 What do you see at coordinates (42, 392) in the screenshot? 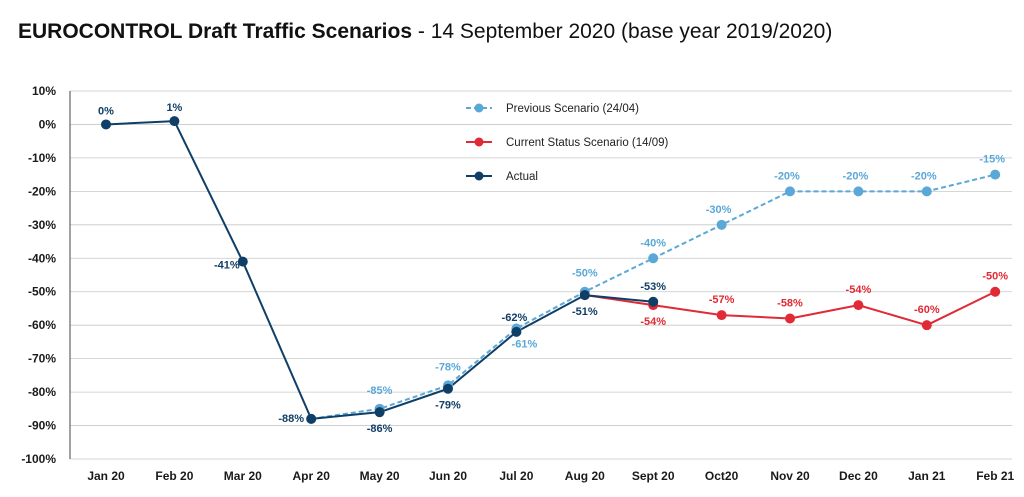
I see `y-tick-label: -80%` at bounding box center [42, 392].